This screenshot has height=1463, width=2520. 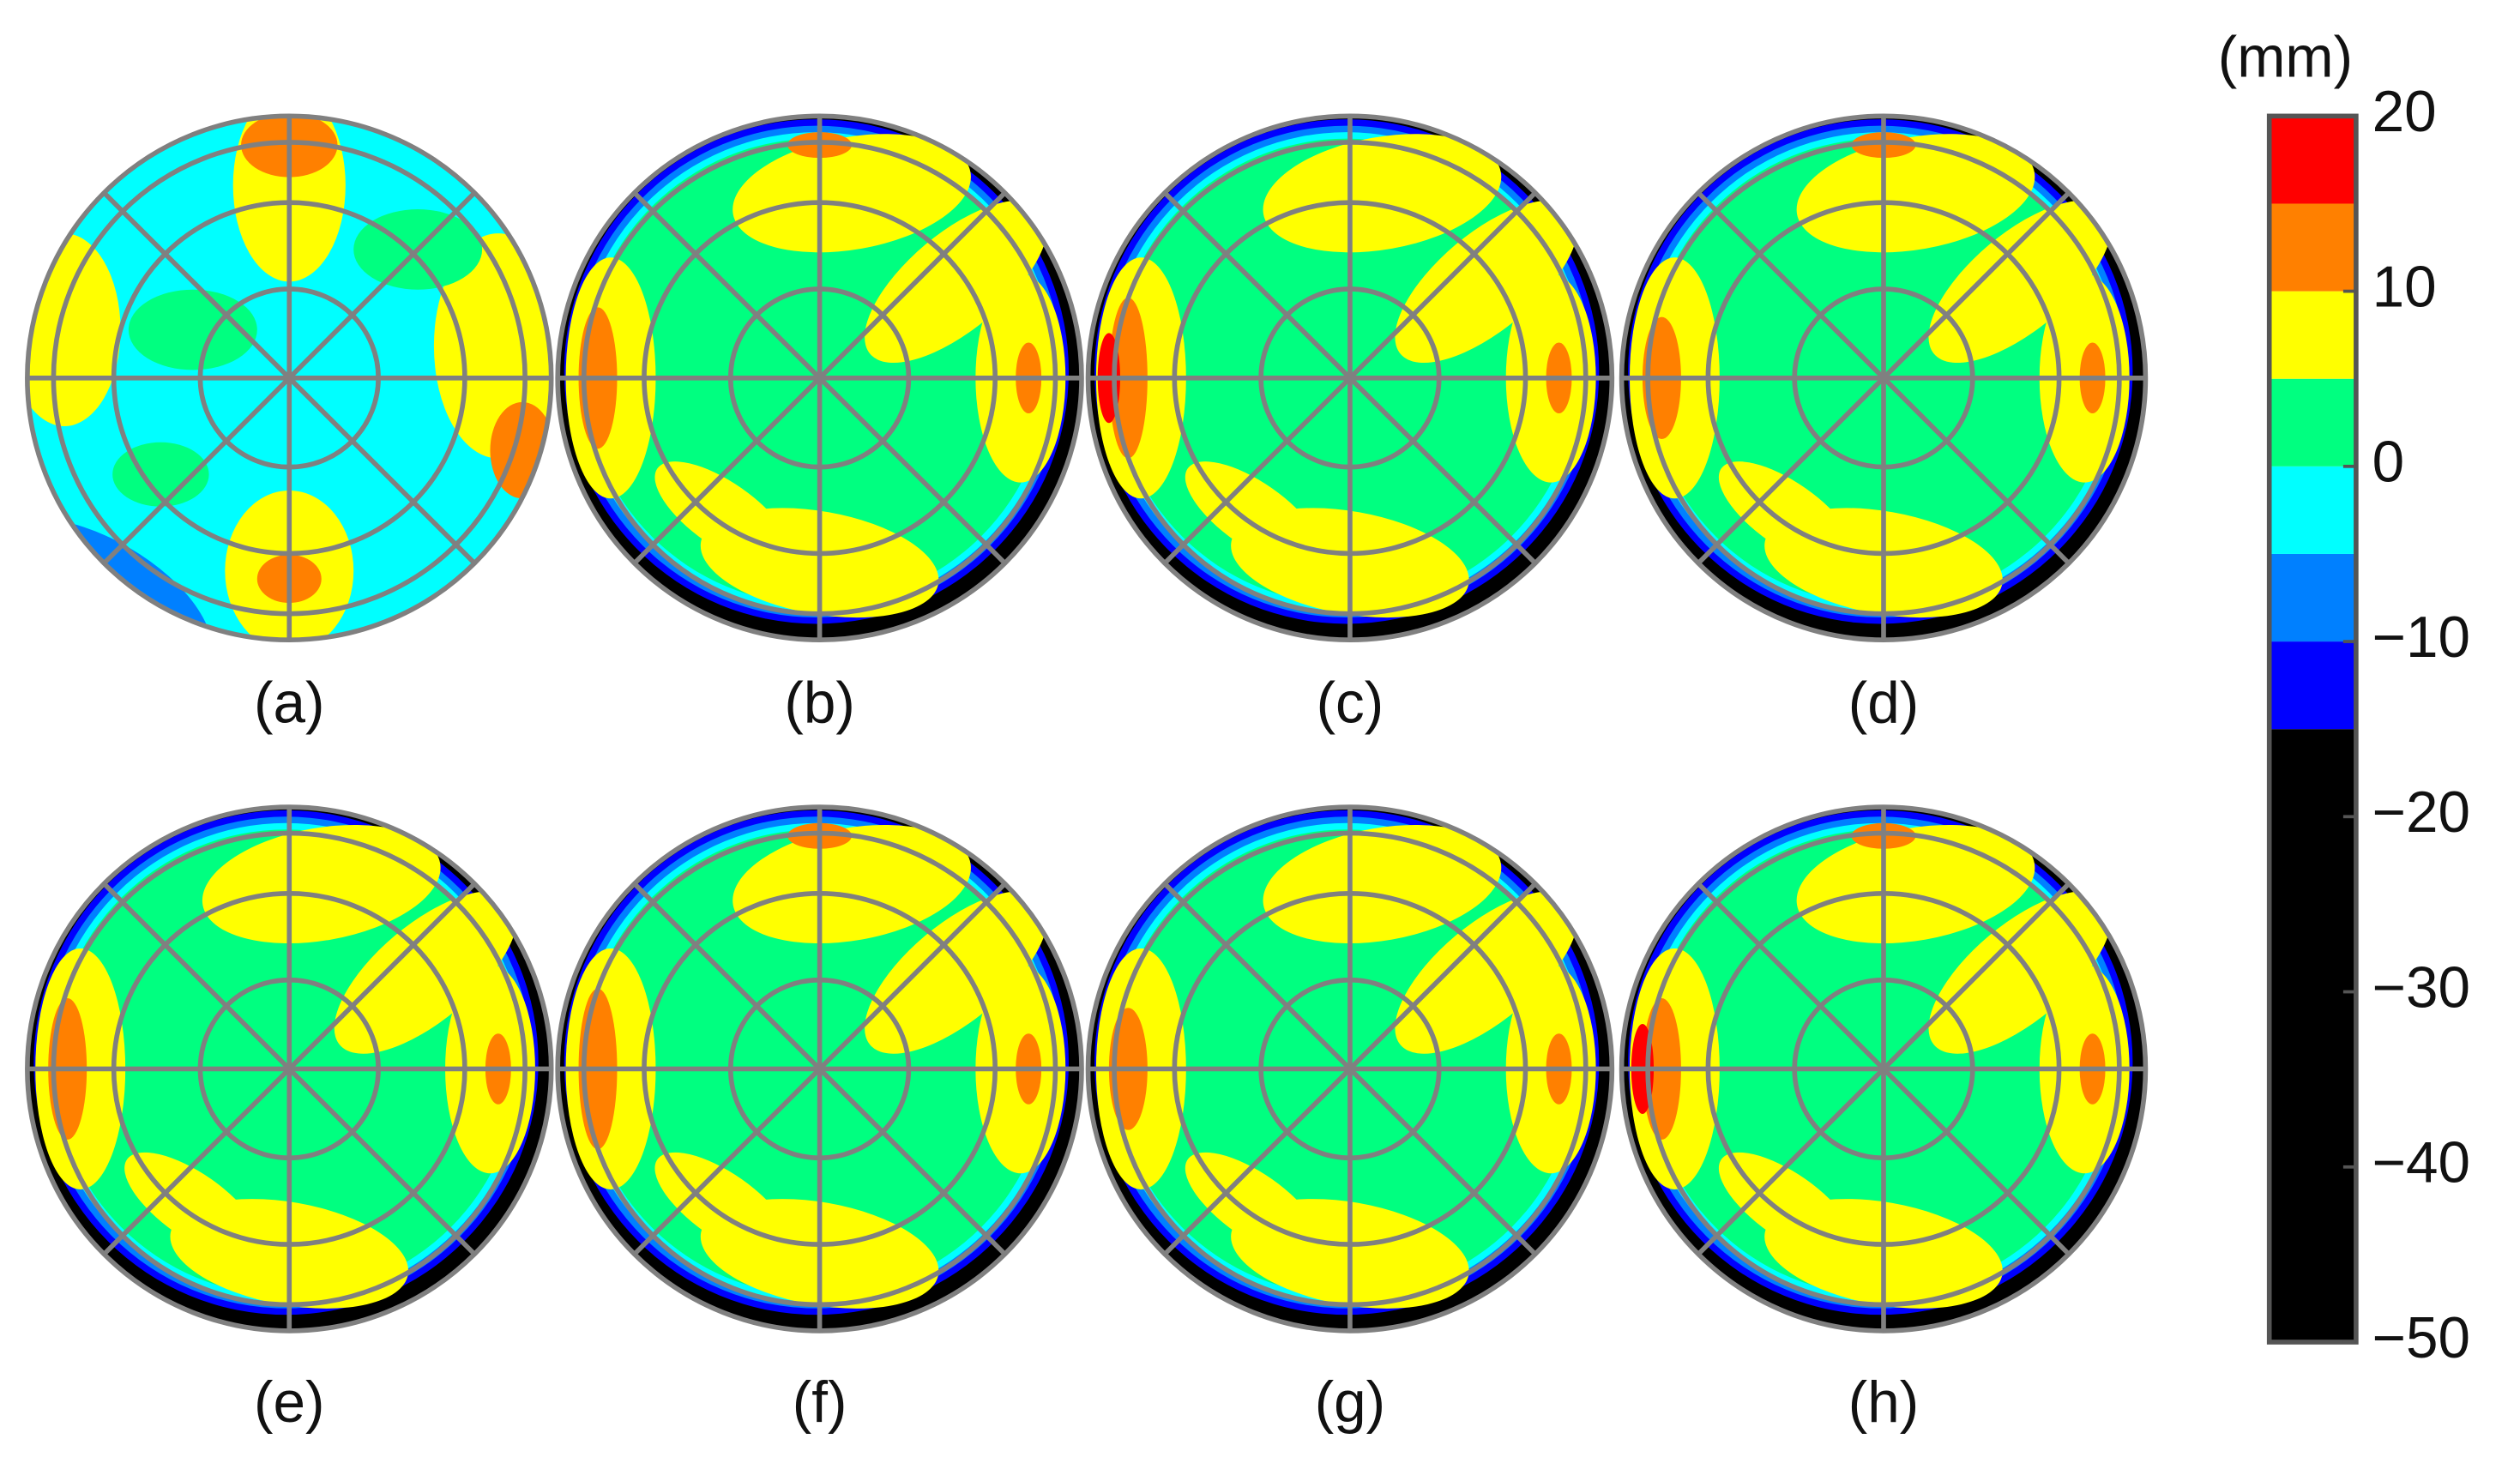 I want to click on panel-label: (a), so click(x=289, y=703).